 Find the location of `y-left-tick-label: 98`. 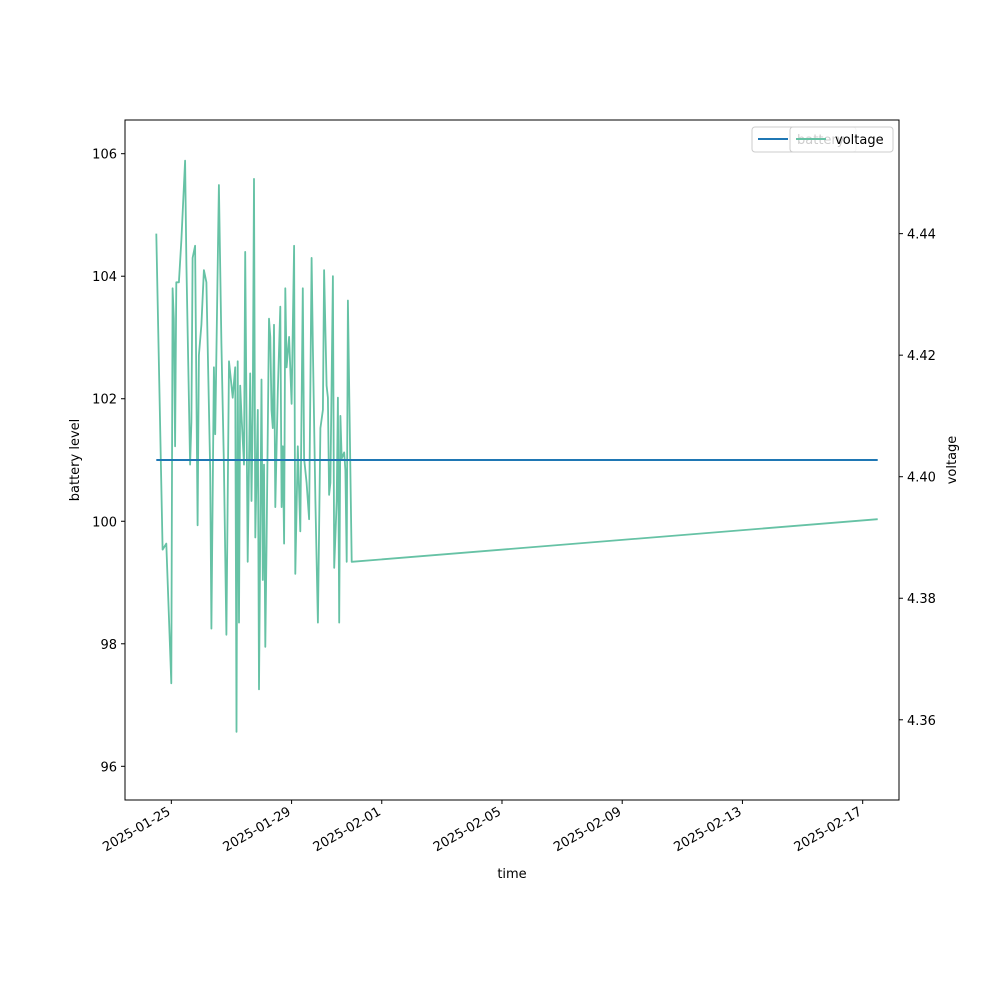

y-left-tick-label: 98 is located at coordinates (108, 645).